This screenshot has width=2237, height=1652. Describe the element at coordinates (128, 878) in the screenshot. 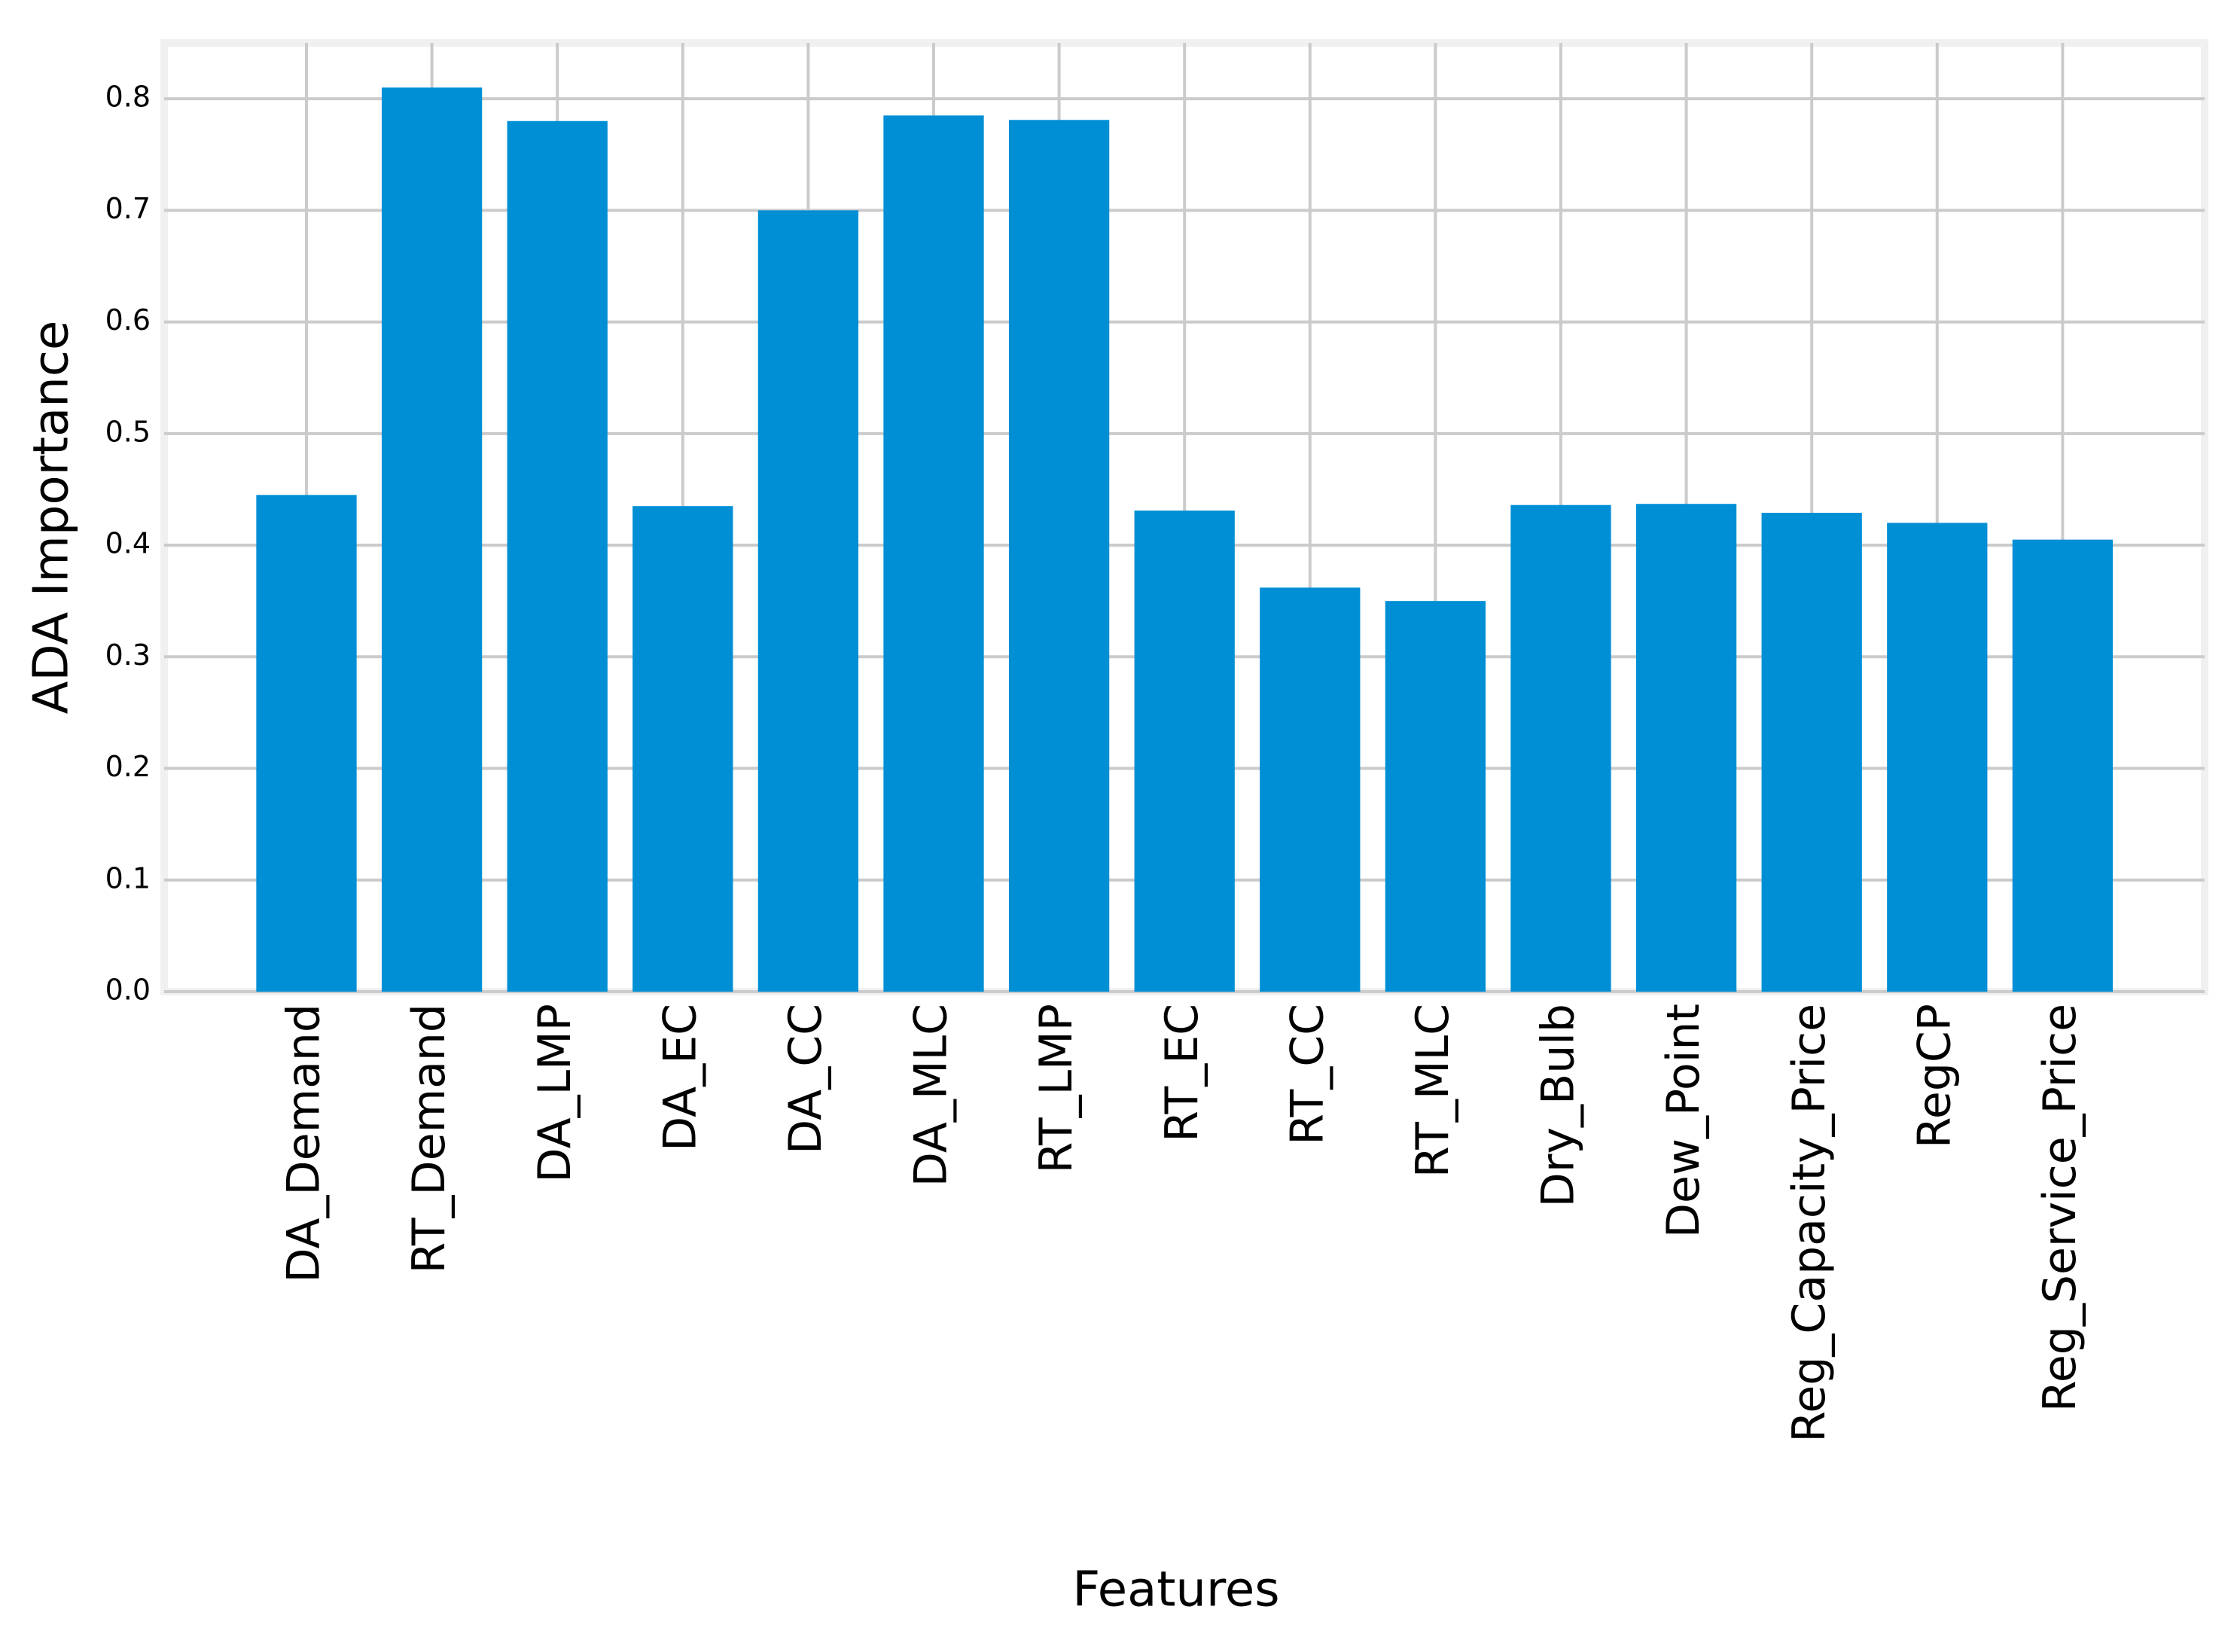

I see `y-tick-label: 0.1` at that location.